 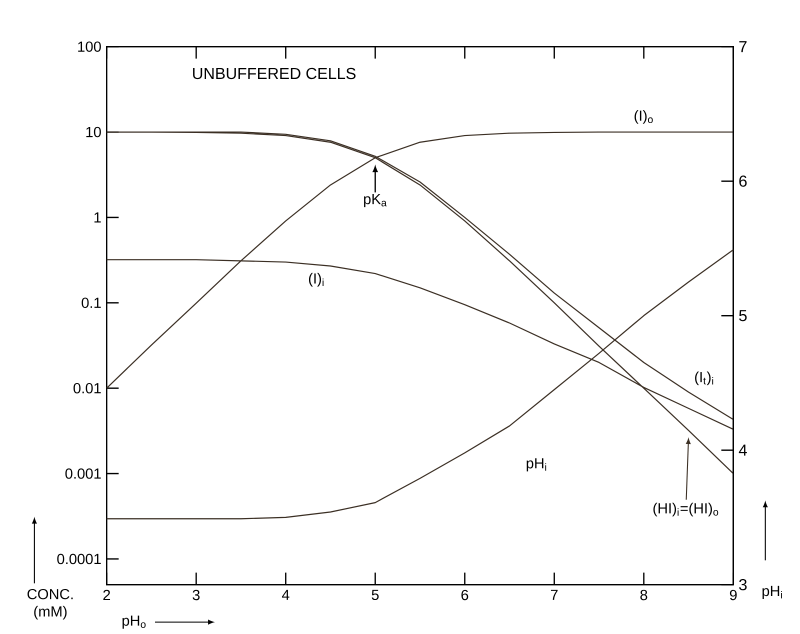 I want to click on x-tick-label: 3, so click(x=196, y=595).